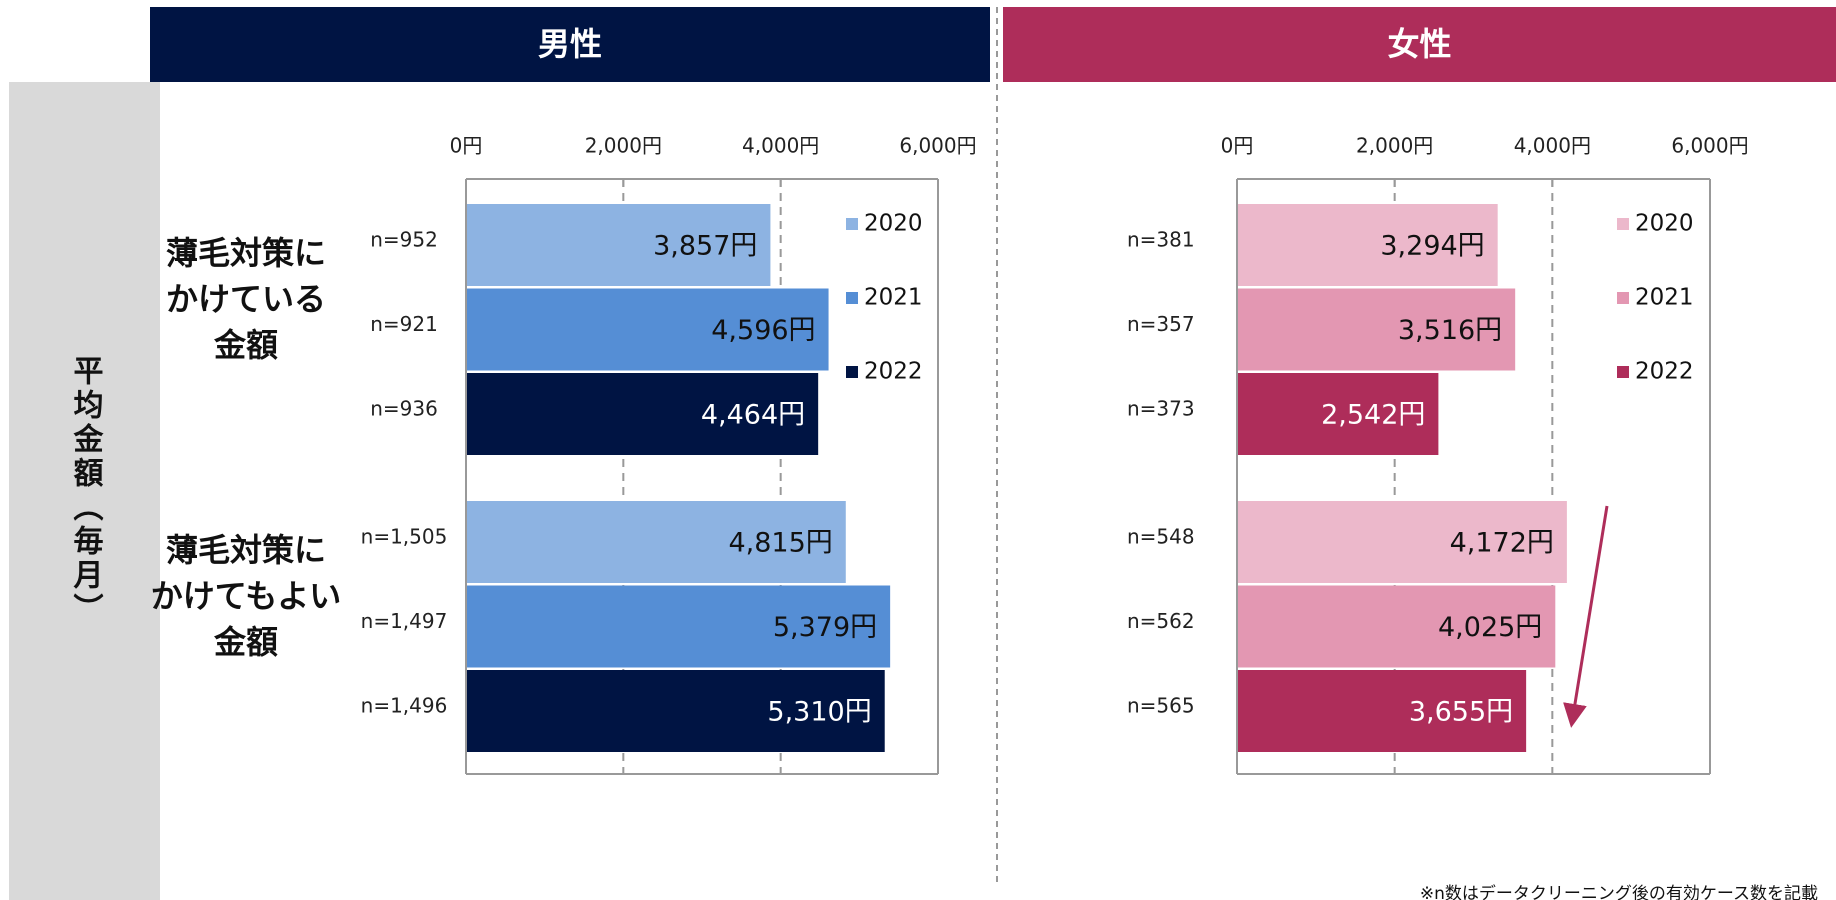  I want to click on n-label: n=373, so click(1161, 409).